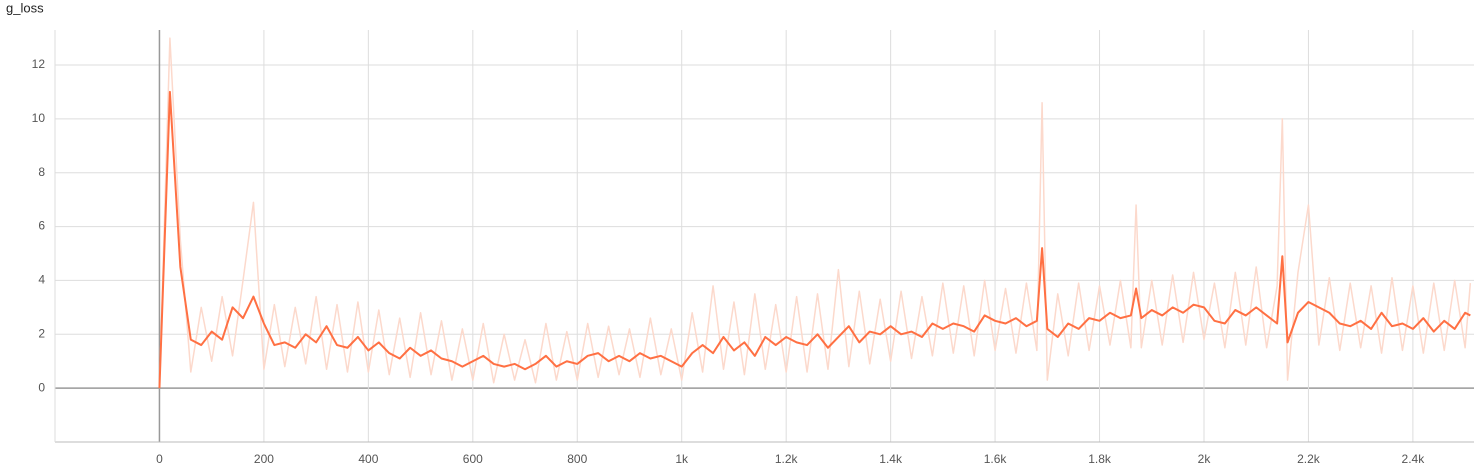 The image size is (1474, 471). Describe the element at coordinates (39, 64) in the screenshot. I see `y-tick-label: 12` at that location.